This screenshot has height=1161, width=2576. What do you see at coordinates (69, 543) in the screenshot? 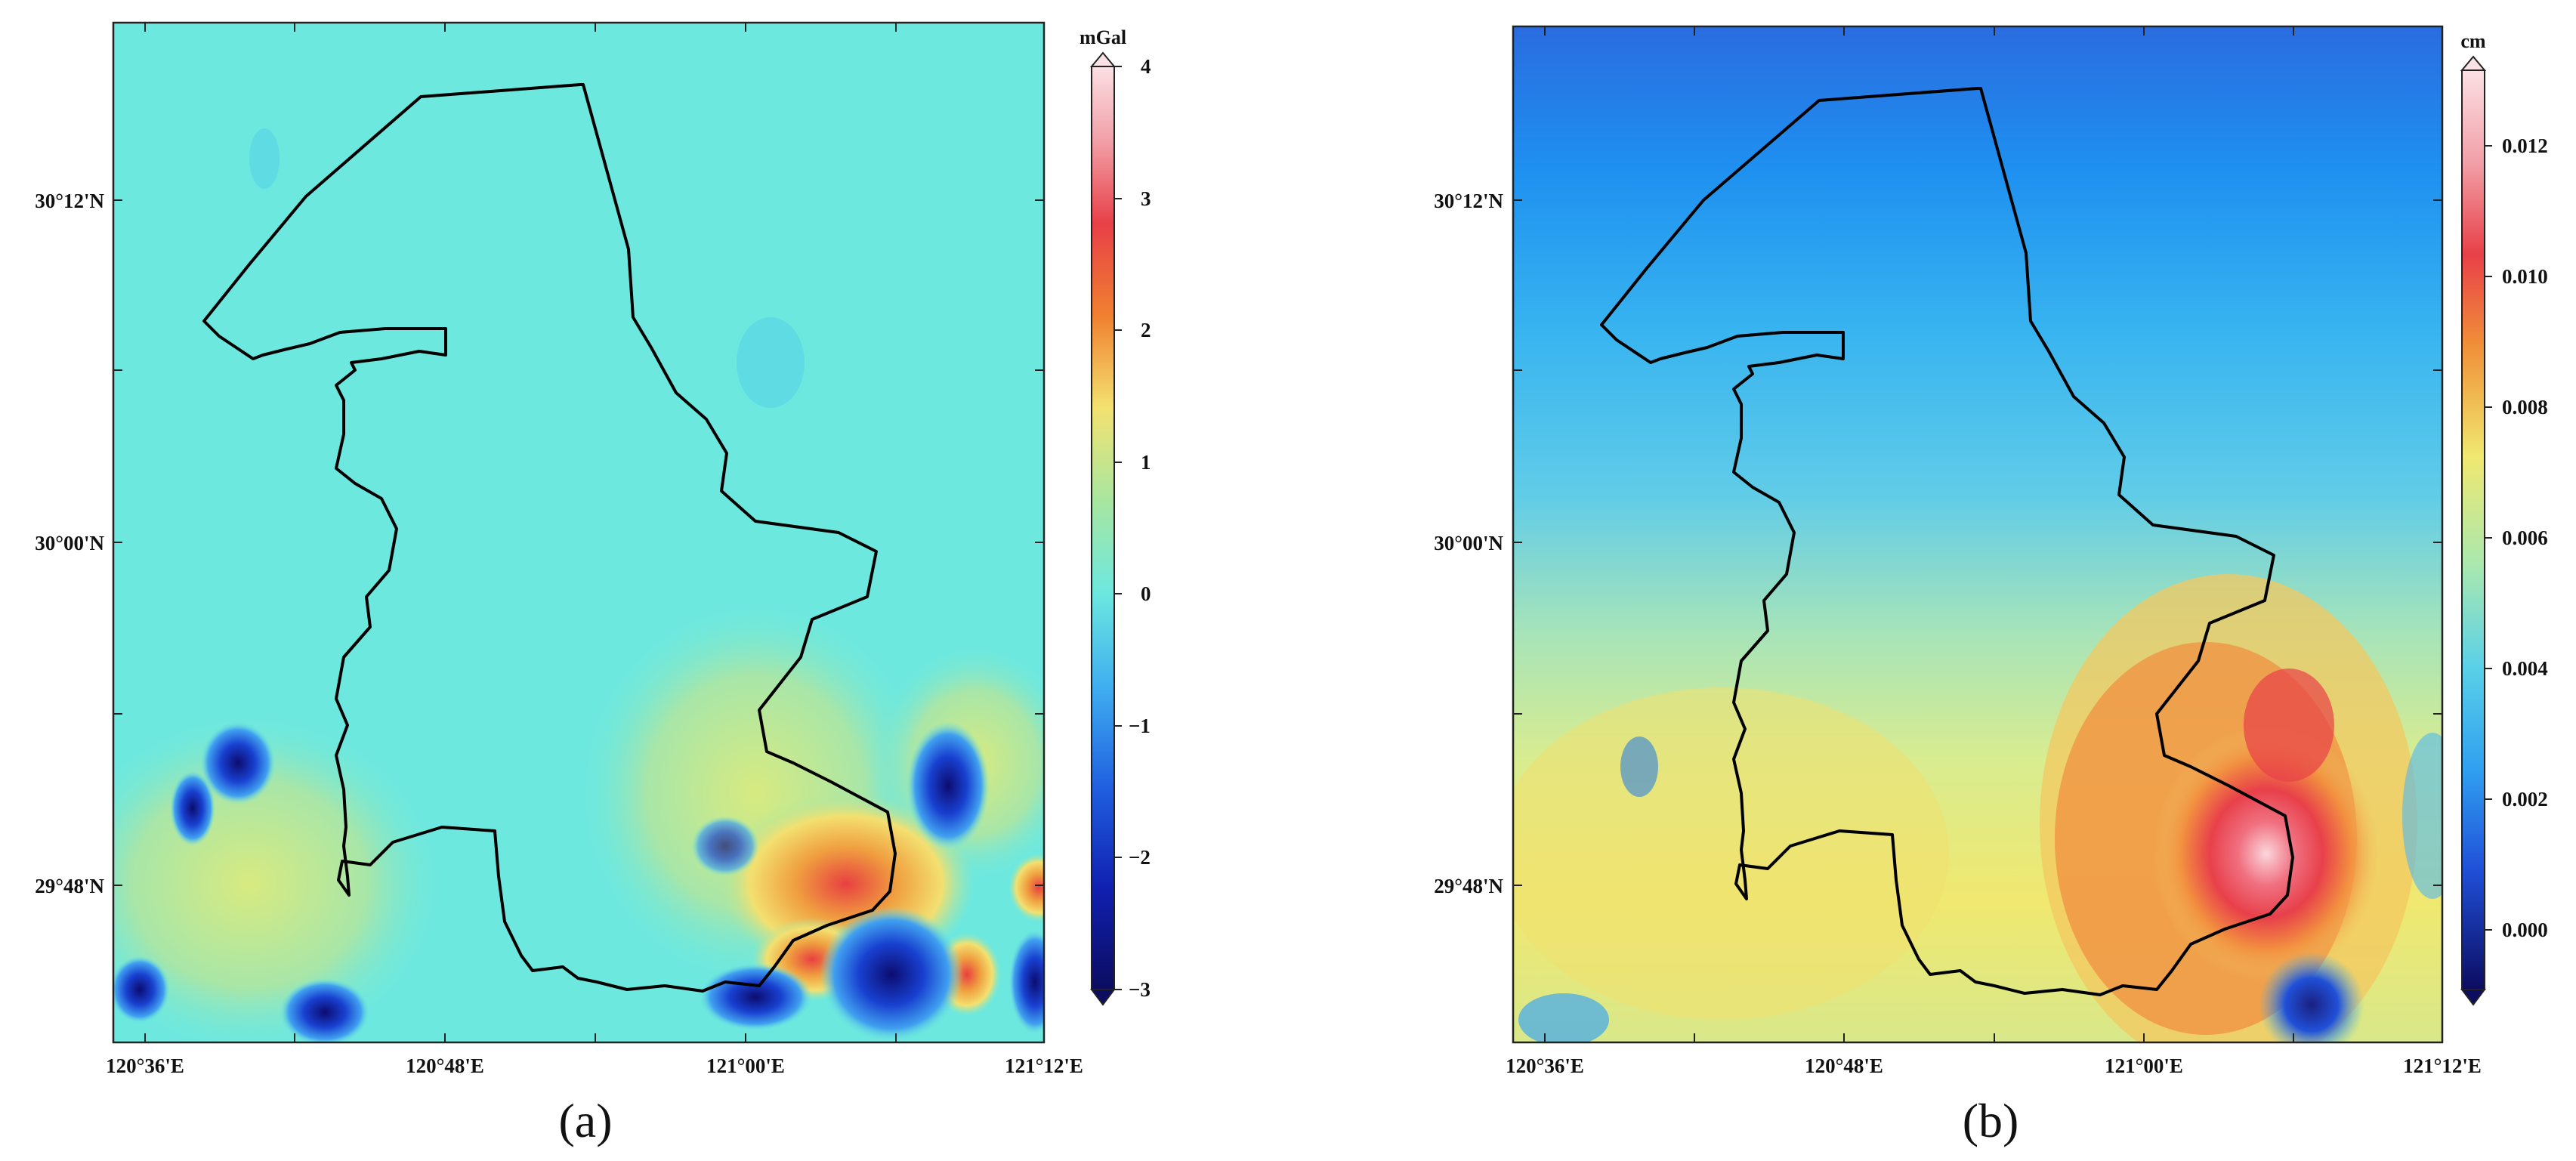
I see `panel-a-lat-label: 30°00'N` at bounding box center [69, 543].